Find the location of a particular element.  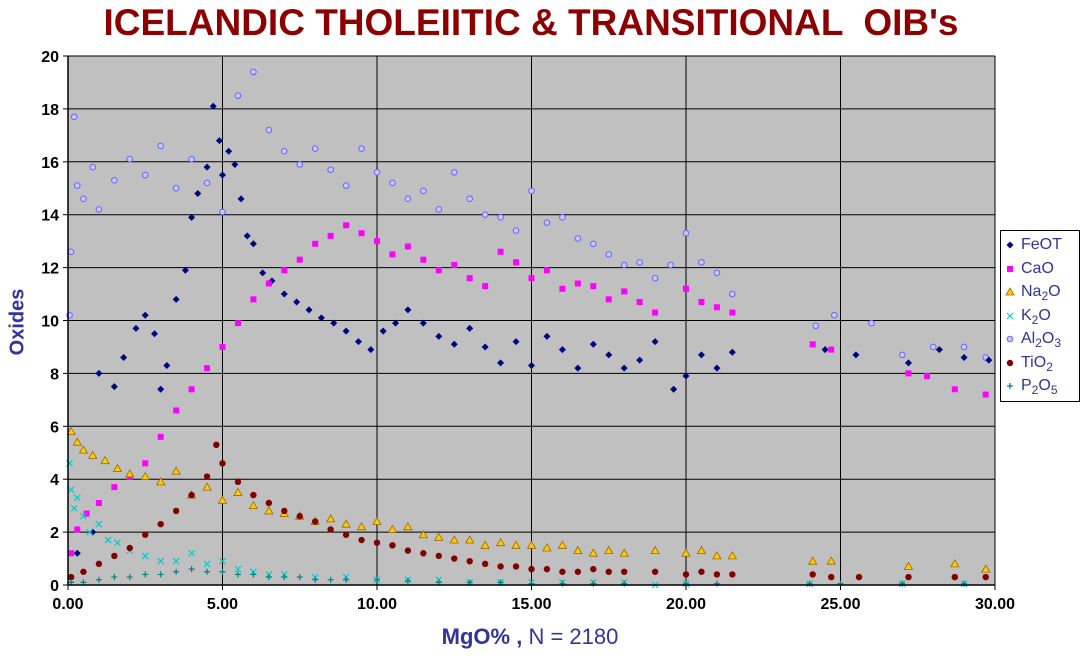

legend-label: TiO2 is located at coordinates (1037, 363).